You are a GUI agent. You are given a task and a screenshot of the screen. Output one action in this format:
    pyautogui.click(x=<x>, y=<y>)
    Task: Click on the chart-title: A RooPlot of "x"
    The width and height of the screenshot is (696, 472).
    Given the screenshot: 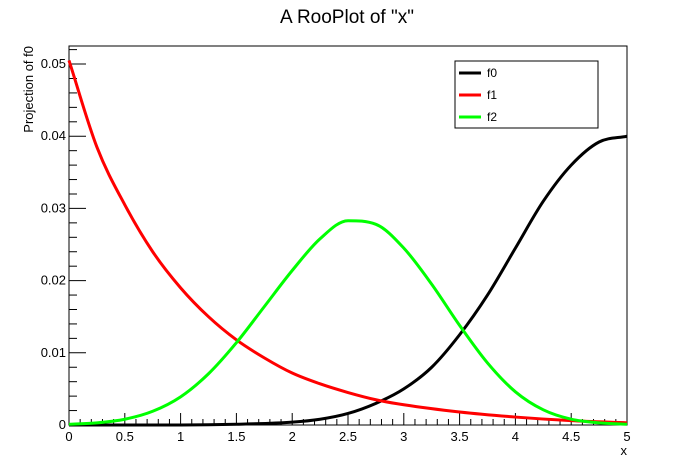 What is the action you would take?
    pyautogui.click(x=347, y=17)
    